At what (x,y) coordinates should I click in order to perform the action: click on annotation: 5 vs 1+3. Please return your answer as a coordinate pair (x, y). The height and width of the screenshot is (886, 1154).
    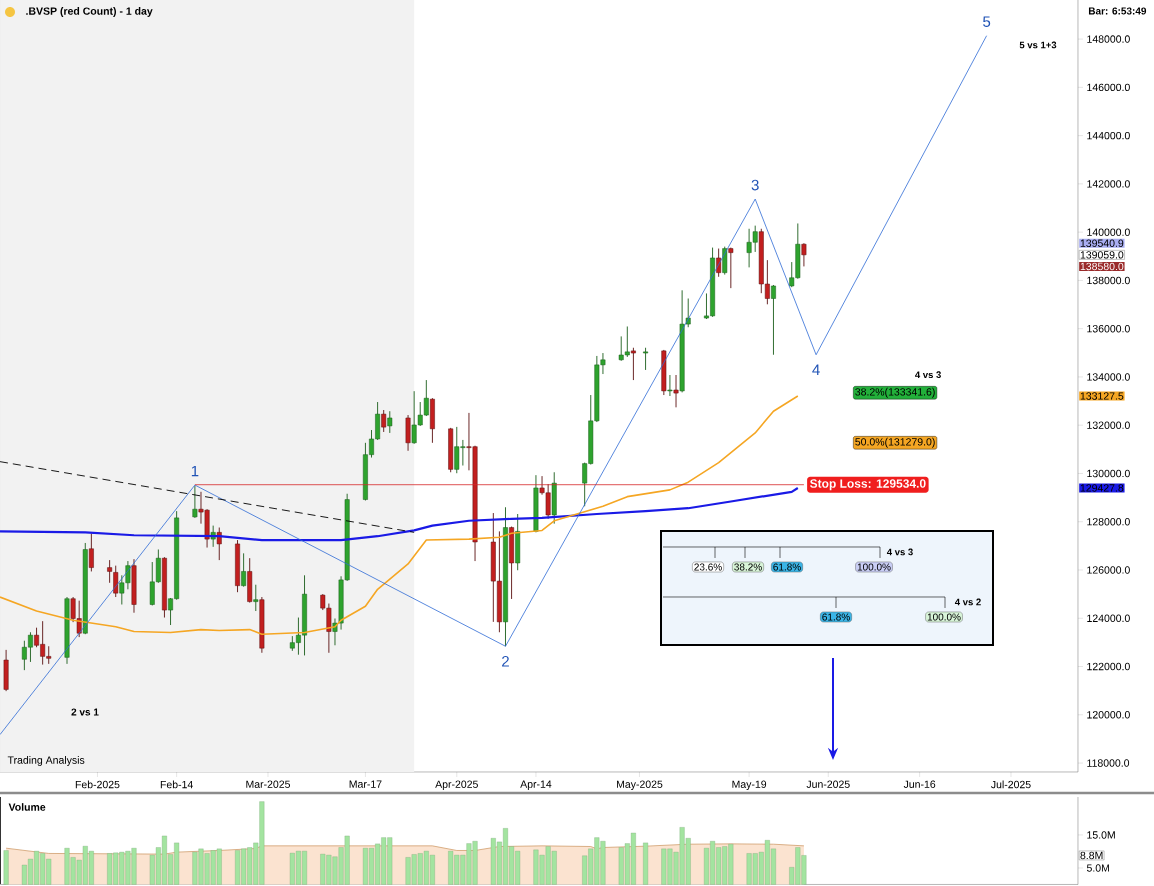
    Looking at the image, I should click on (1038, 45).